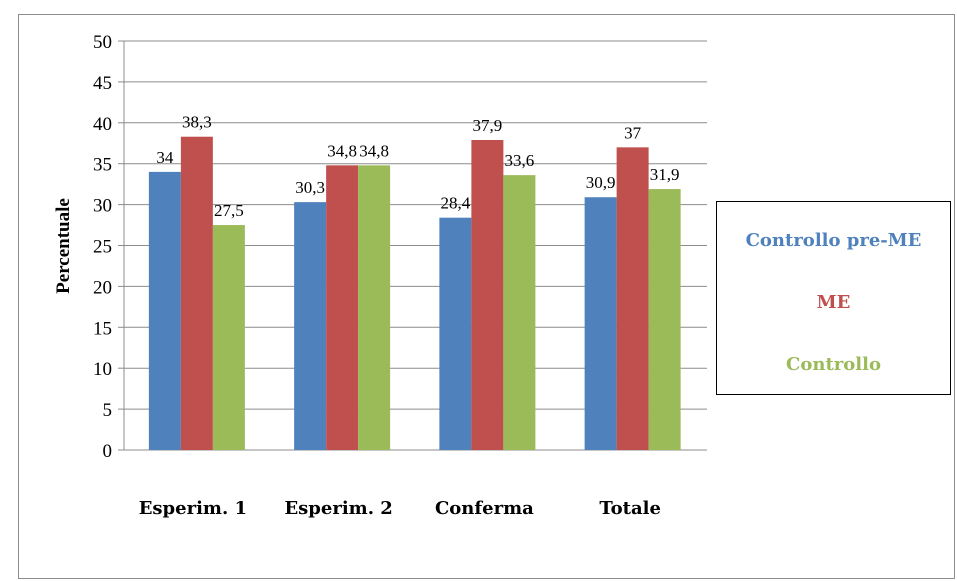  What do you see at coordinates (108, 451) in the screenshot?
I see `y-tick-label: 0` at bounding box center [108, 451].